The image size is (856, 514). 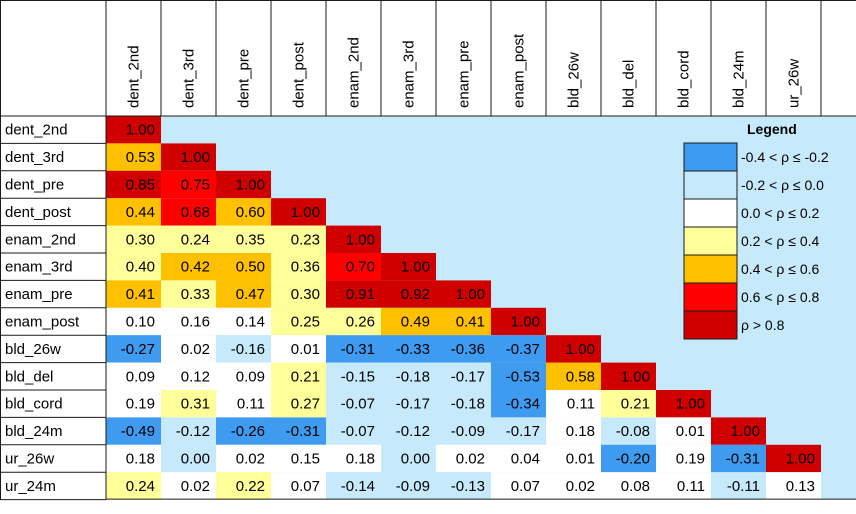 I want to click on cell-value-label: 0.30, so click(x=305, y=294).